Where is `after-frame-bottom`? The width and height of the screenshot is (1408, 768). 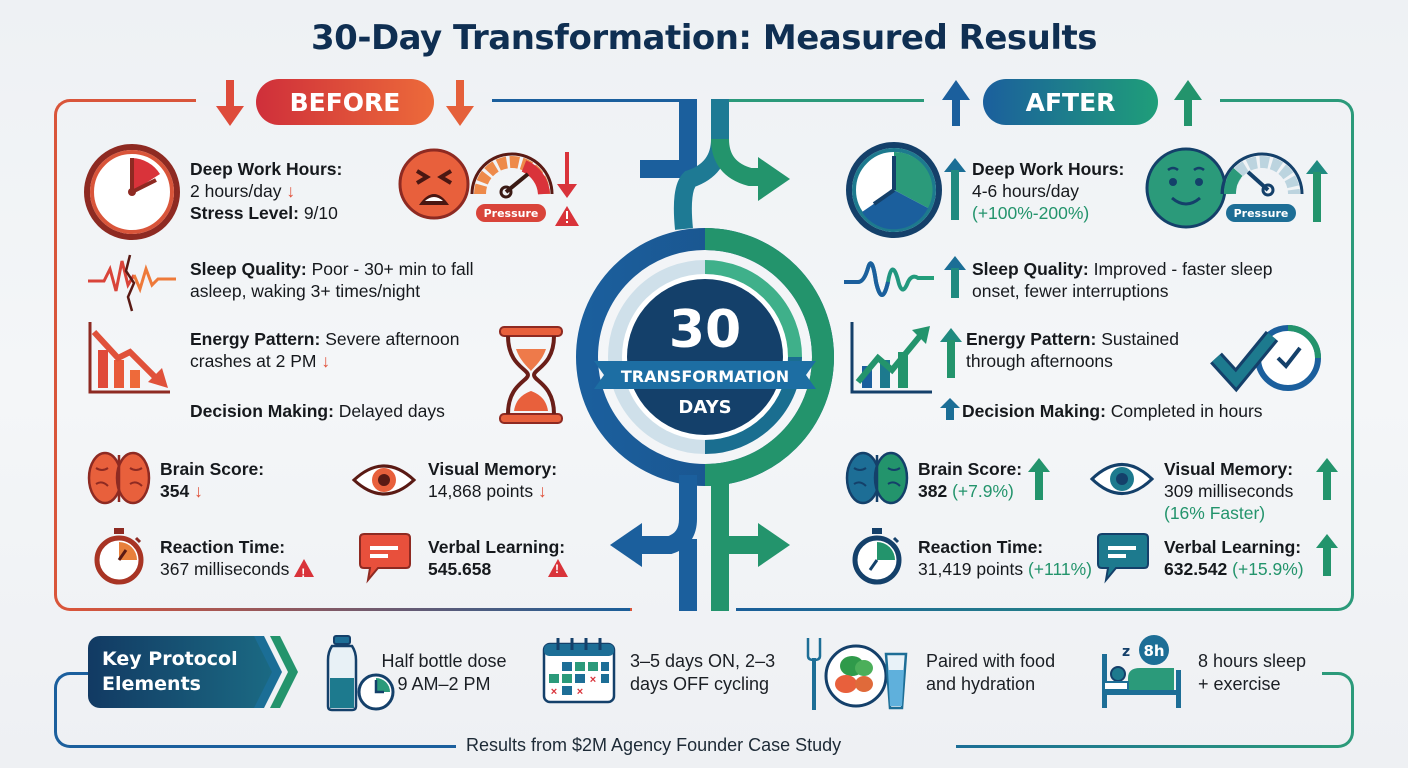
after-frame-bottom is located at coordinates (1036, 609).